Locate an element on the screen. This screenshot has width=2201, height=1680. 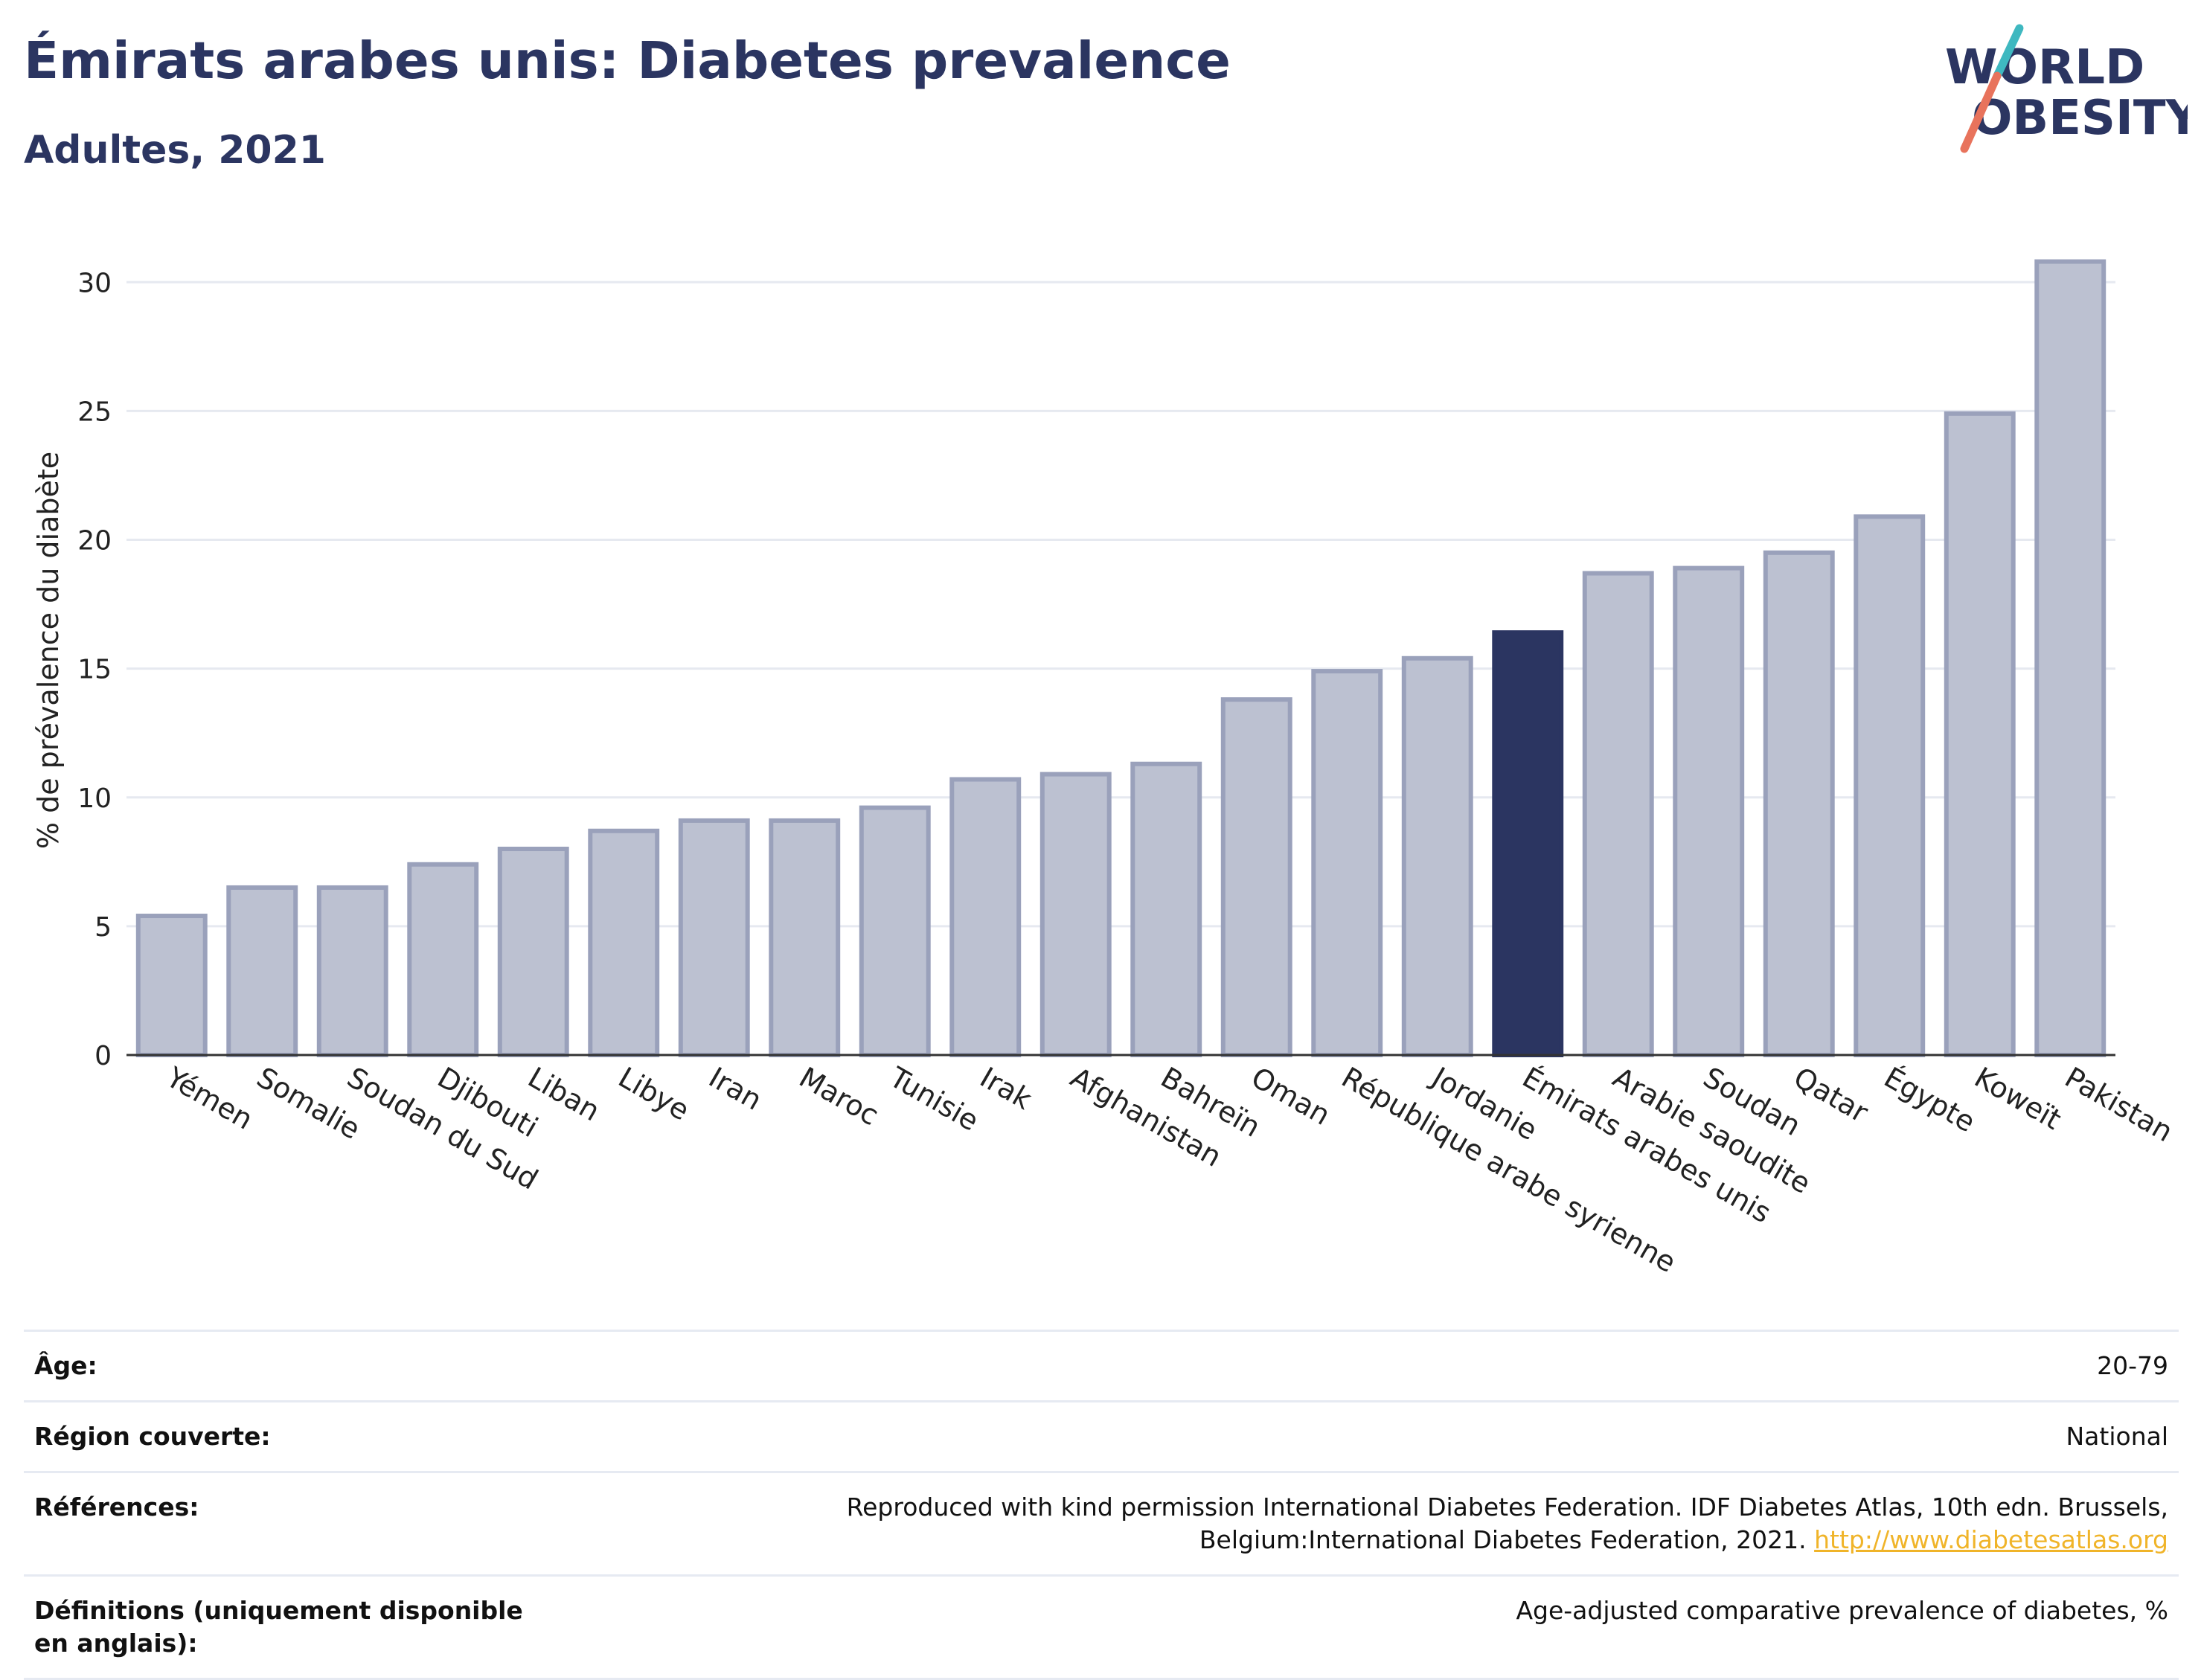
info-label-references: Références: is located at coordinates (295, 1524).